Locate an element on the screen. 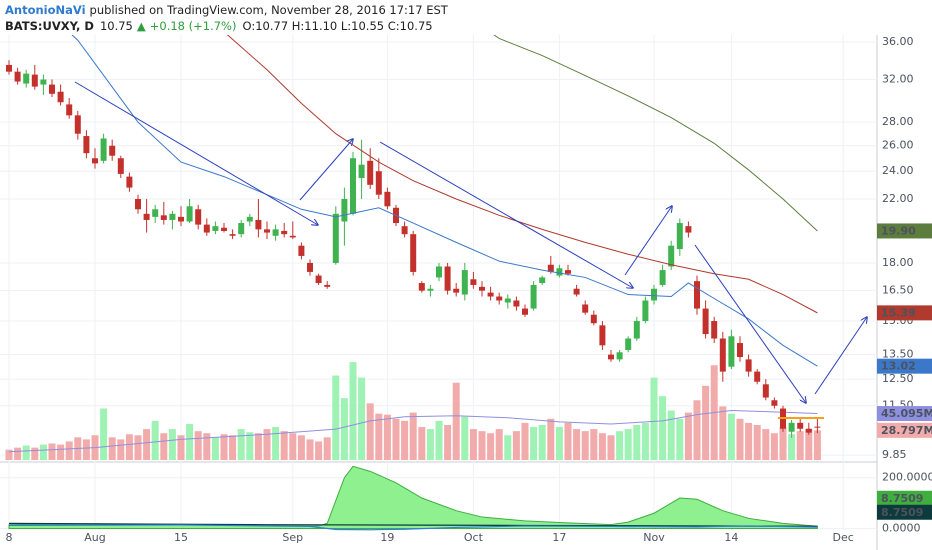  x-tick-label: Dec is located at coordinates (843, 537).